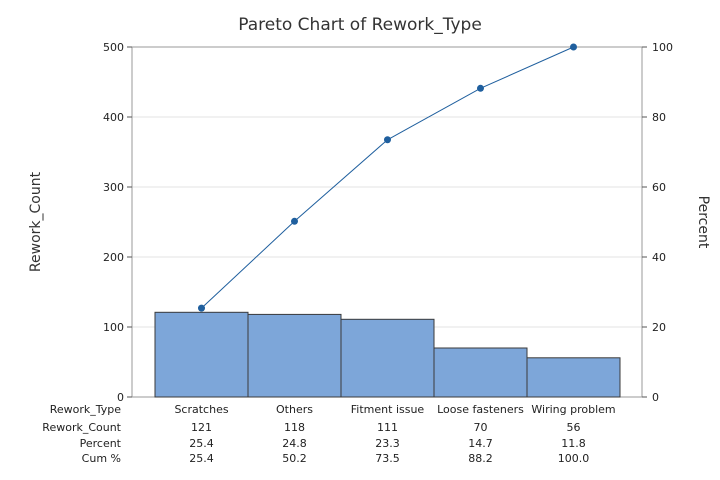 The height and width of the screenshot is (480, 720). I want to click on table-cell: Scratches, so click(201, 409).